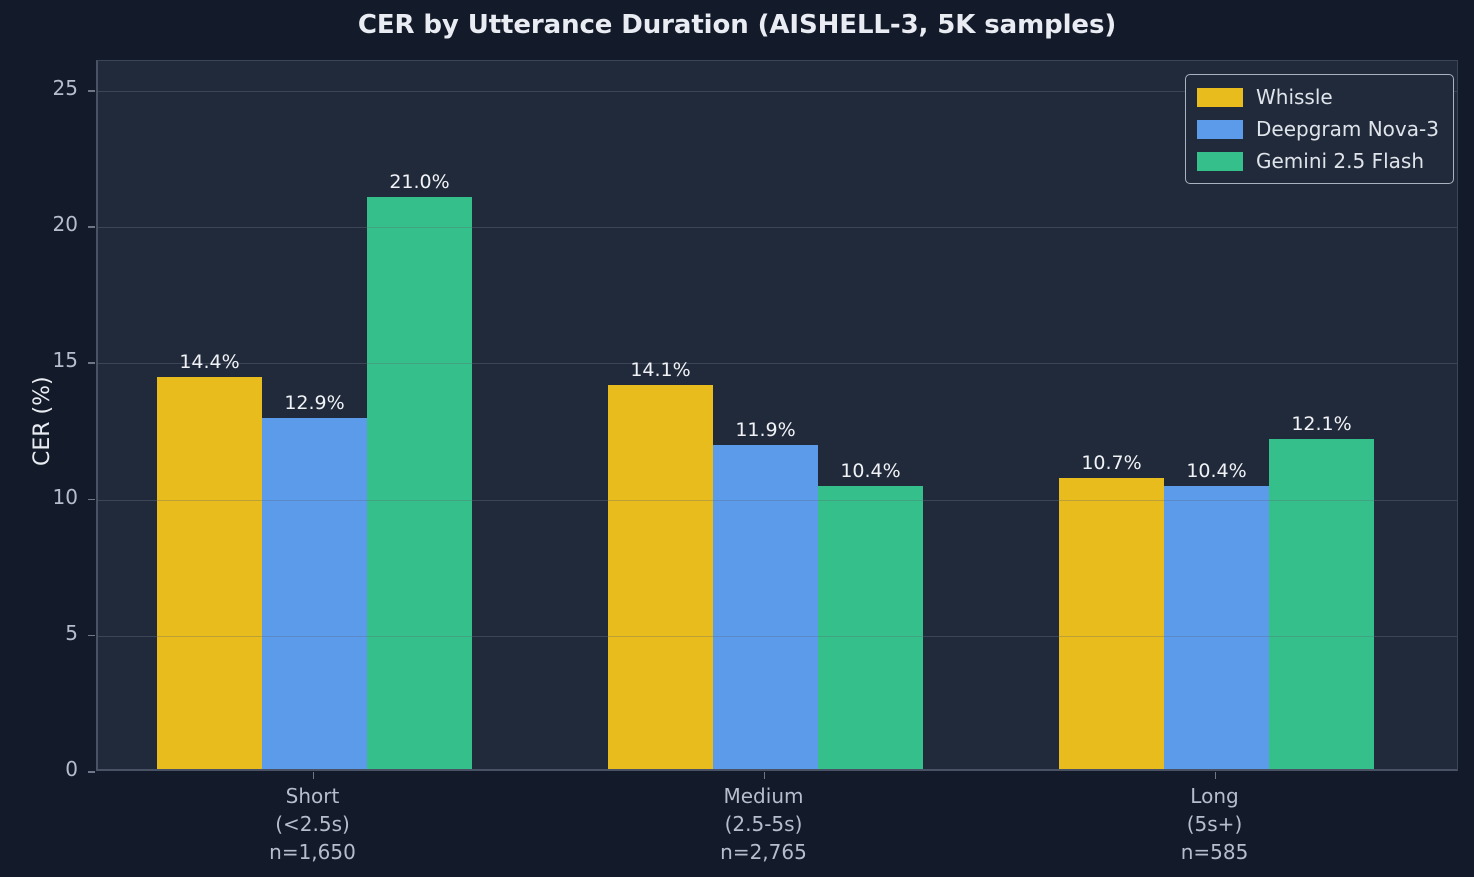 This screenshot has width=1474, height=877. What do you see at coordinates (763, 852) in the screenshot?
I see `x-axis-group-count: n=2,765` at bounding box center [763, 852].